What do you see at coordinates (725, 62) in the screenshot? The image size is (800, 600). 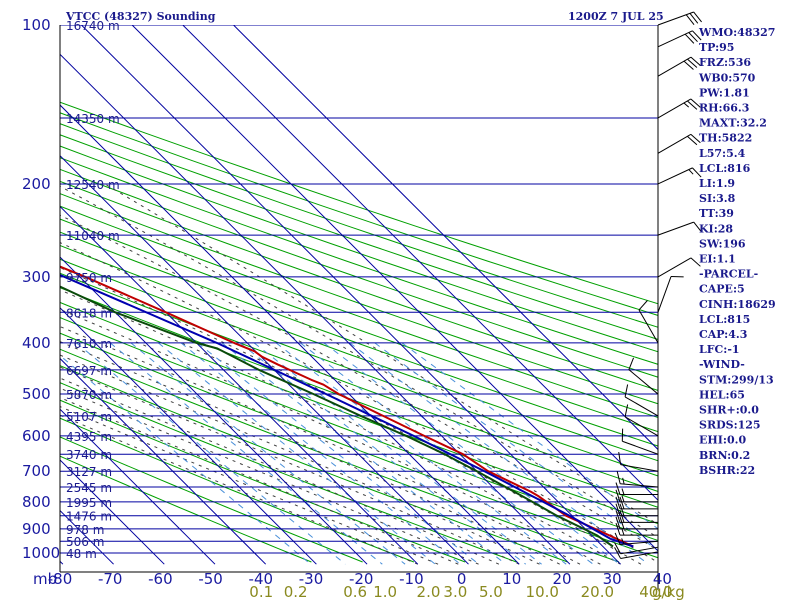 I see `sounding-index-item: FRZ:536` at bounding box center [725, 62].